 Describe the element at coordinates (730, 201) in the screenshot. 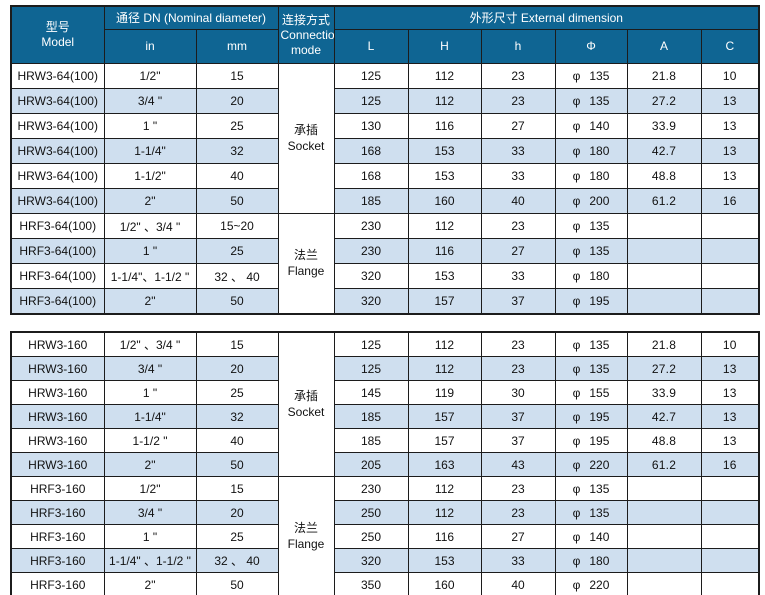

I see `cell-C: 16` at that location.